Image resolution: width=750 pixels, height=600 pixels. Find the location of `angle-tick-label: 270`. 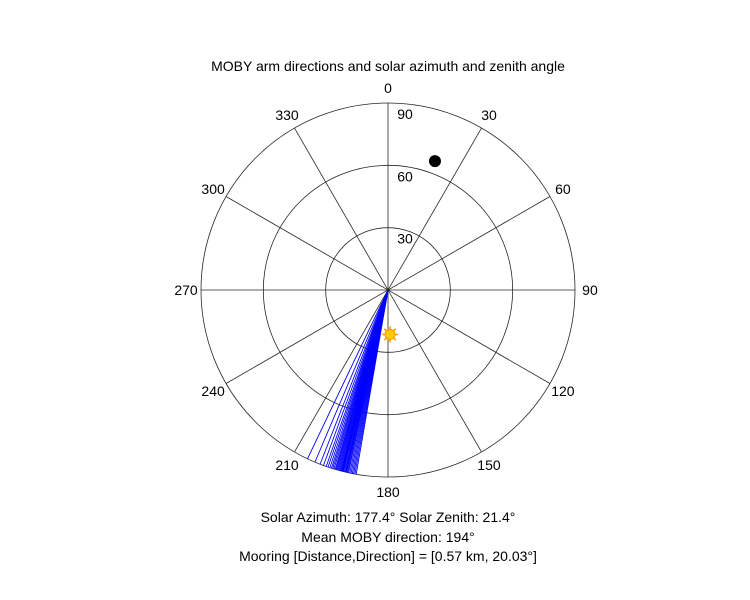

angle-tick-label: 270 is located at coordinates (186, 290).